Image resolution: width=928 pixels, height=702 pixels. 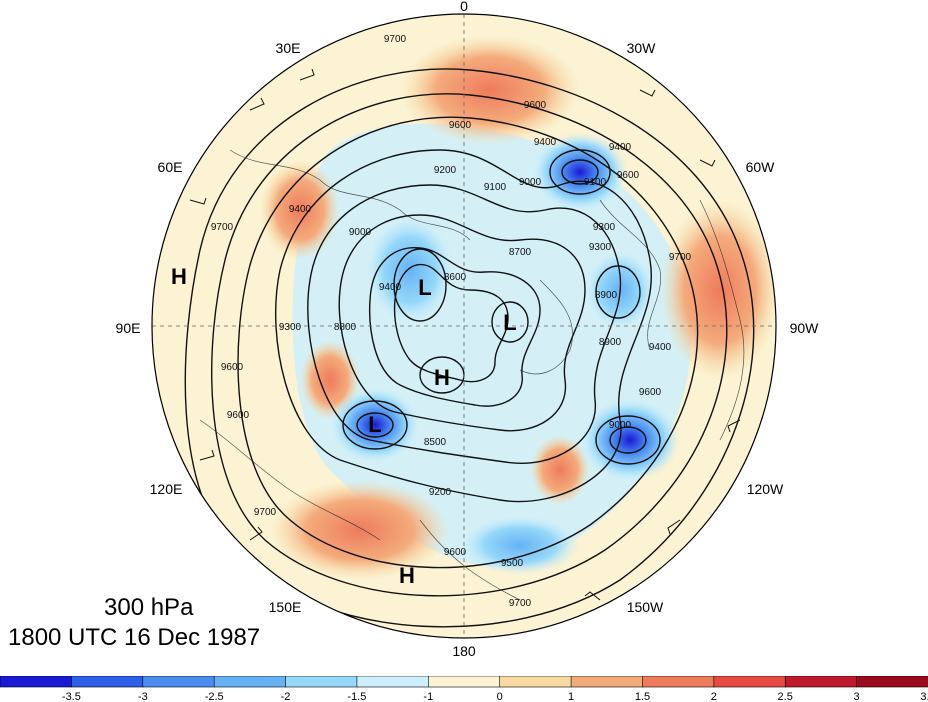 I want to click on contour-label: 8800, so click(x=345, y=327).